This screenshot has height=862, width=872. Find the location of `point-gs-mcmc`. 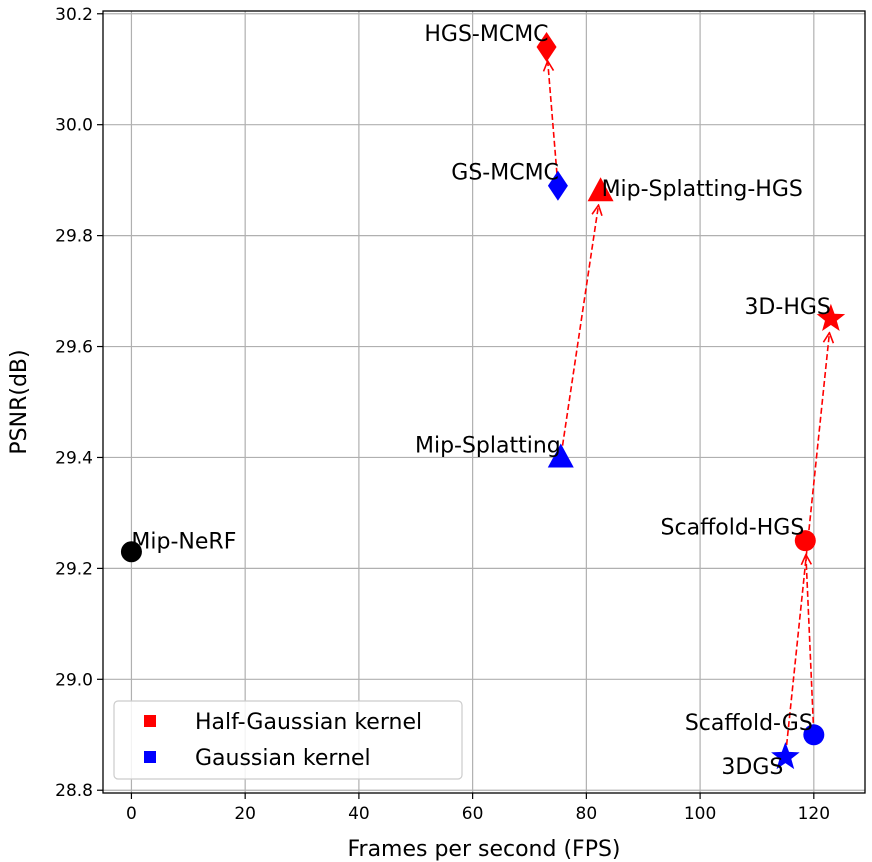

point-gs-mcmc is located at coordinates (557, 185).